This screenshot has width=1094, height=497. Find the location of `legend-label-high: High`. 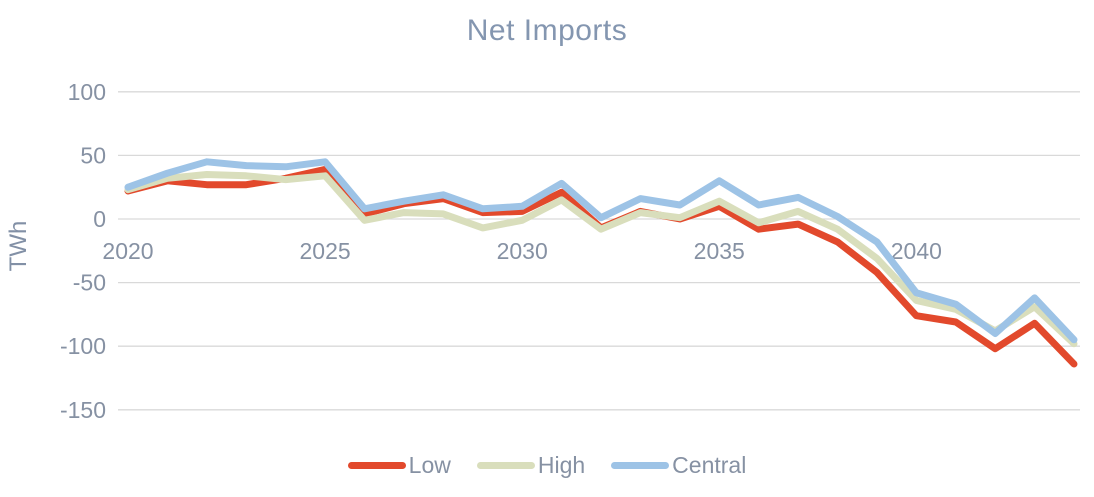

legend-label-high: High is located at coordinates (561, 465).